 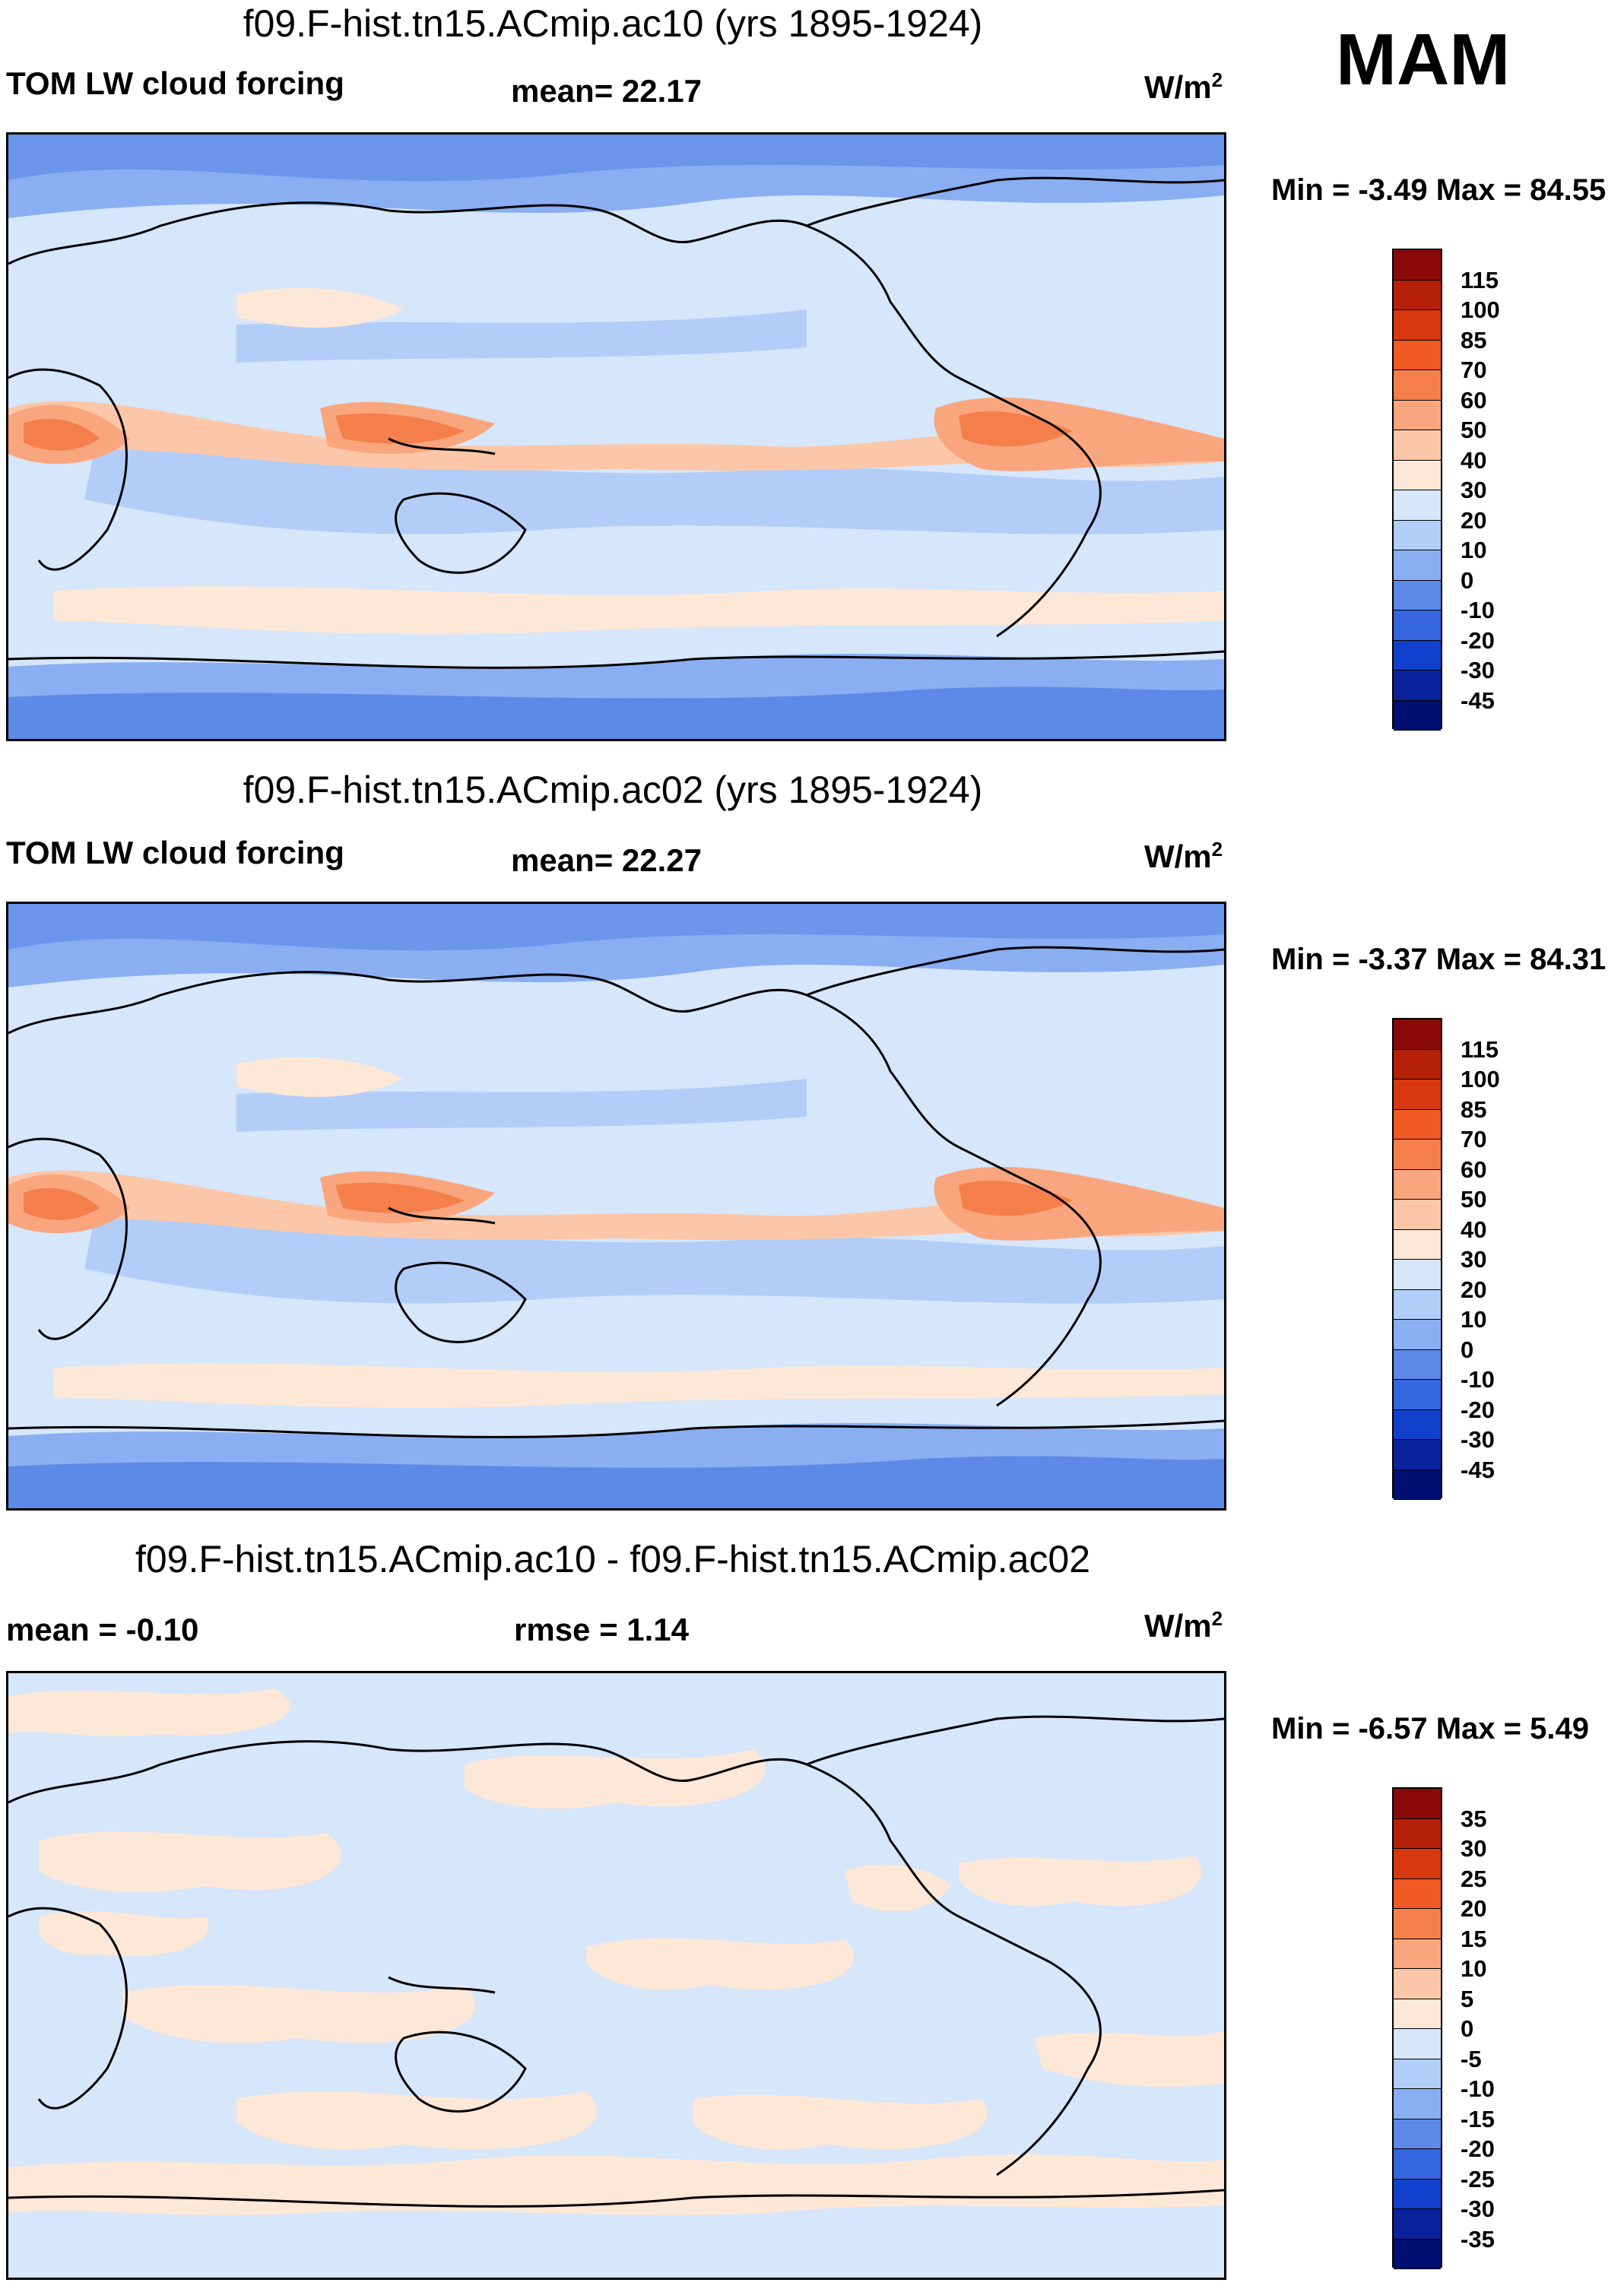 What do you see at coordinates (1430, 1728) in the screenshot?
I see `panel-3-minmax: Min = -6.57 Max = 5.49` at bounding box center [1430, 1728].